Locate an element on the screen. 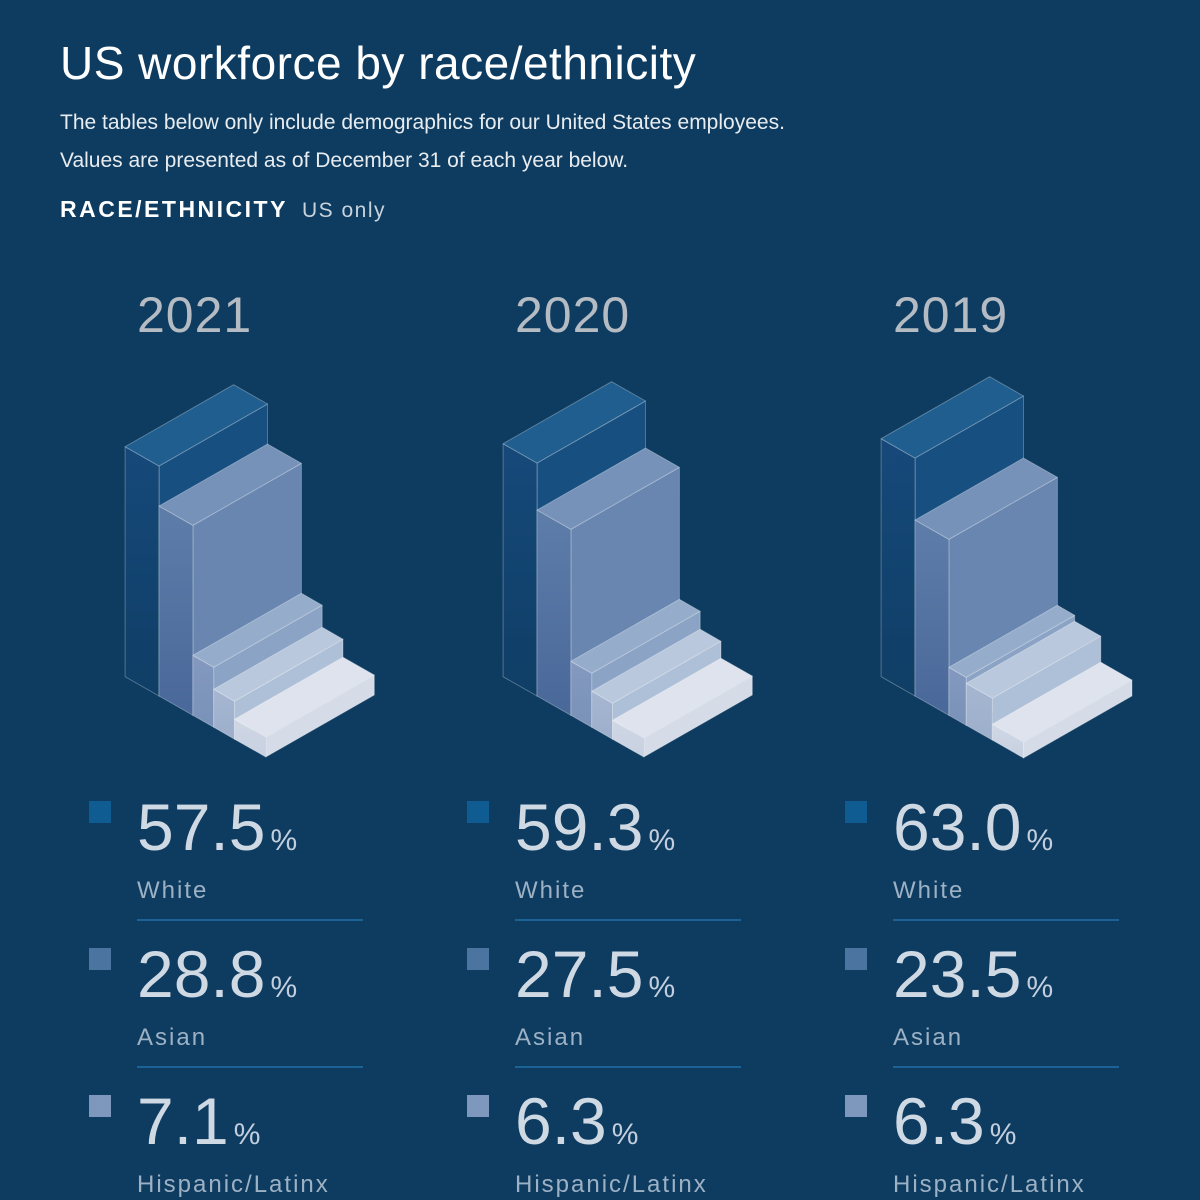  stat-item: 28.8% Asian is located at coordinates (249, 1004).